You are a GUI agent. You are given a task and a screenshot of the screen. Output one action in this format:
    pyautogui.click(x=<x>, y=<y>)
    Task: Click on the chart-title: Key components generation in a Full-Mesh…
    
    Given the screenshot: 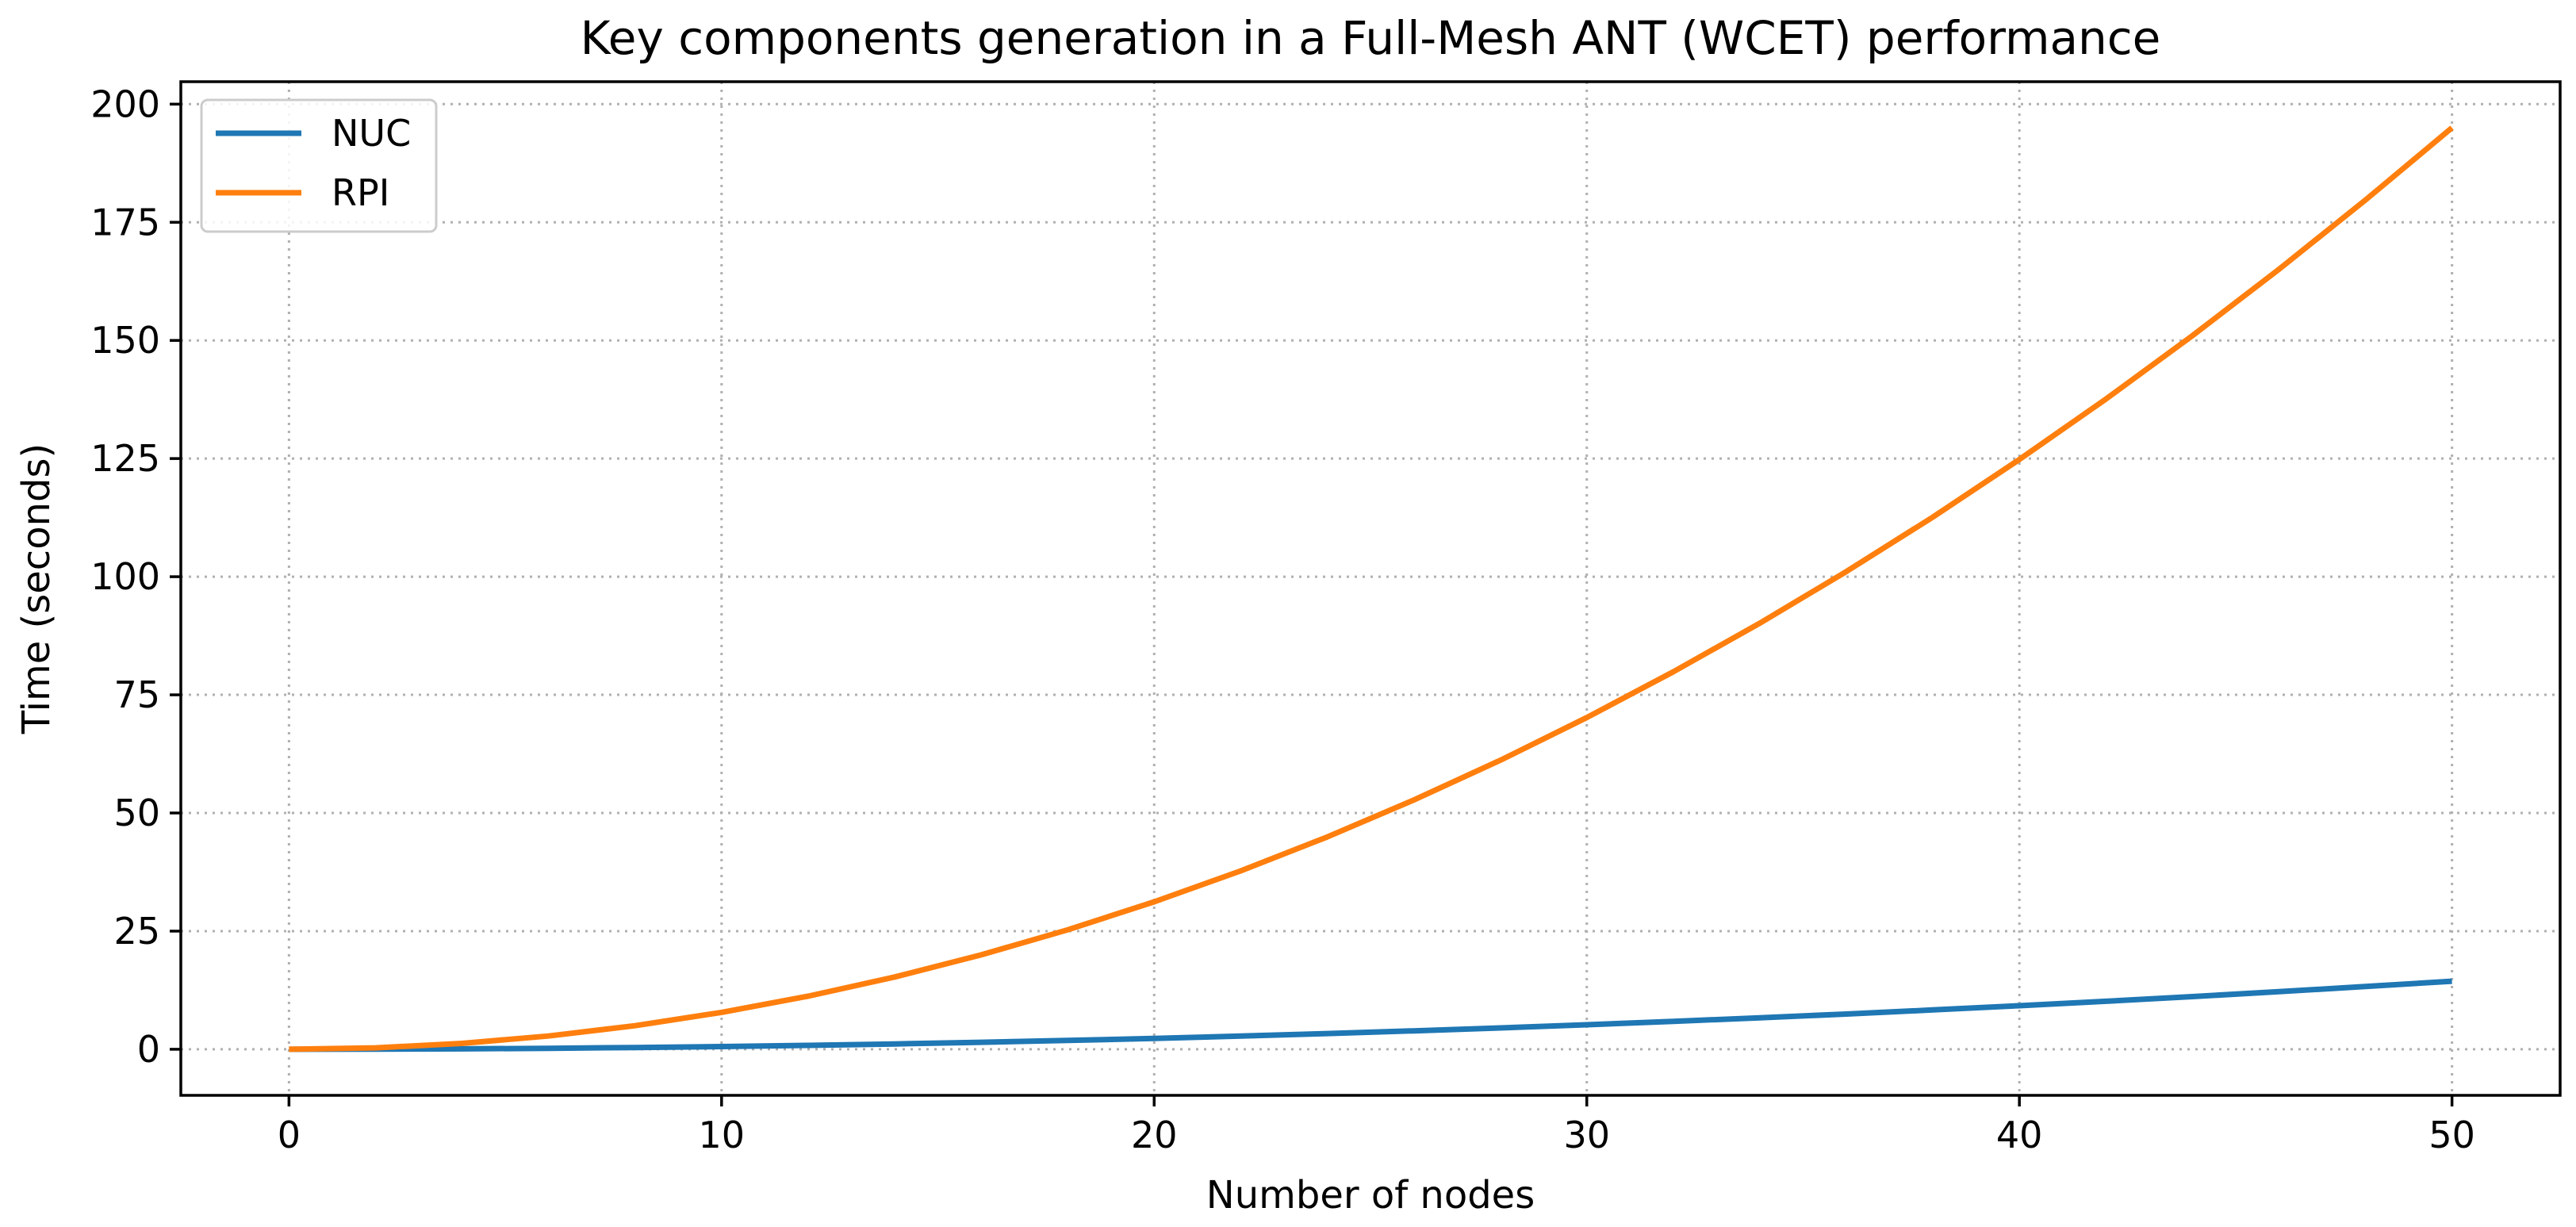 What is the action you would take?
    pyautogui.click(x=1371, y=38)
    